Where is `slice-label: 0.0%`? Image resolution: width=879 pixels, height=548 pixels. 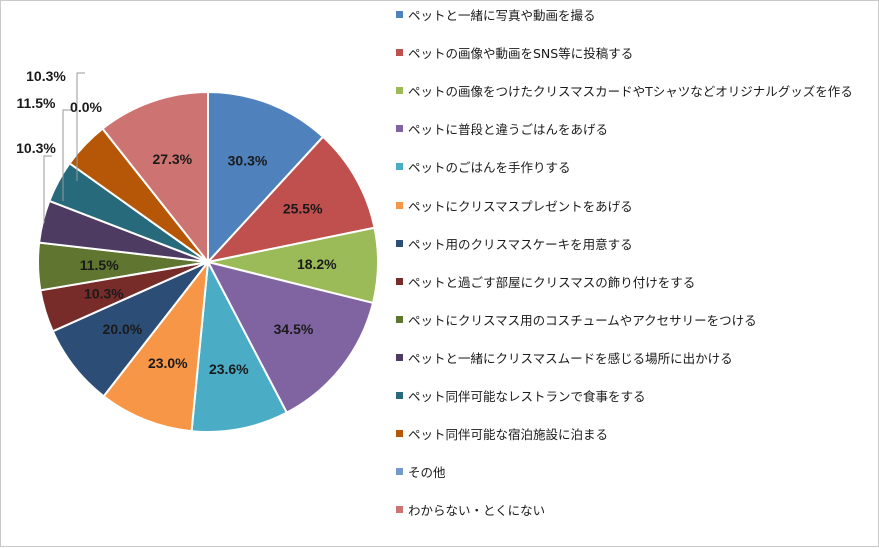
slice-label: 0.0% is located at coordinates (86, 107).